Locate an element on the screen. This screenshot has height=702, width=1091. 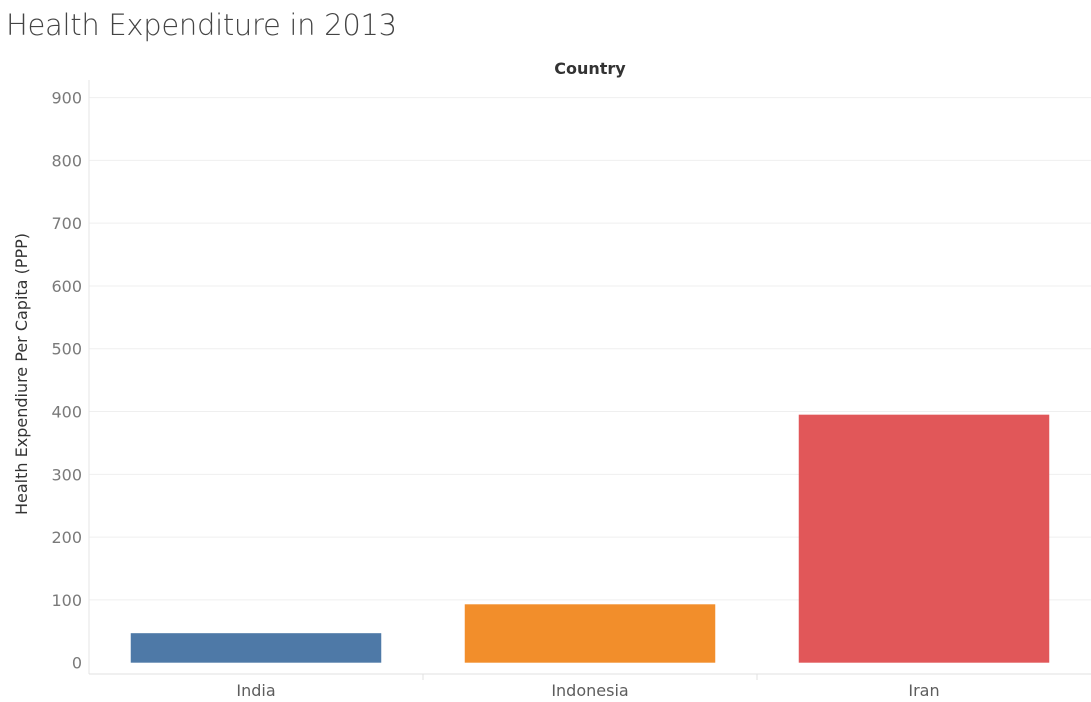
y-tick-label: 700 is located at coordinates (66, 223).